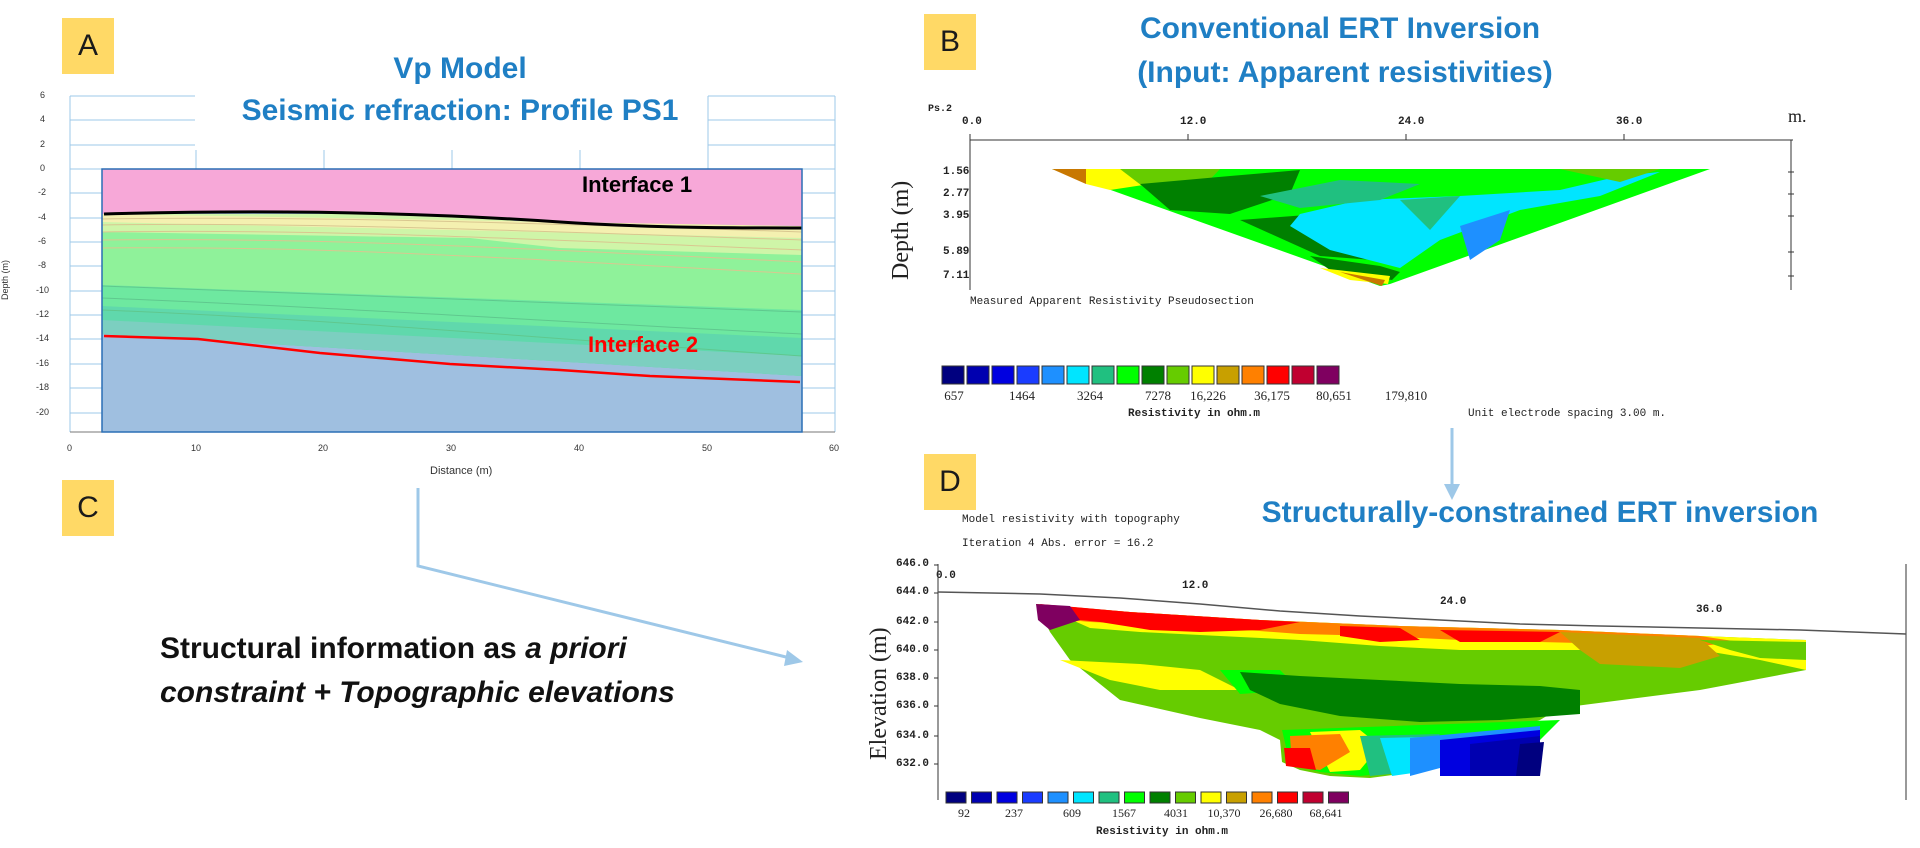  Describe the element at coordinates (1420, 682) in the screenshot. I see `inversion-model-plot` at that location.